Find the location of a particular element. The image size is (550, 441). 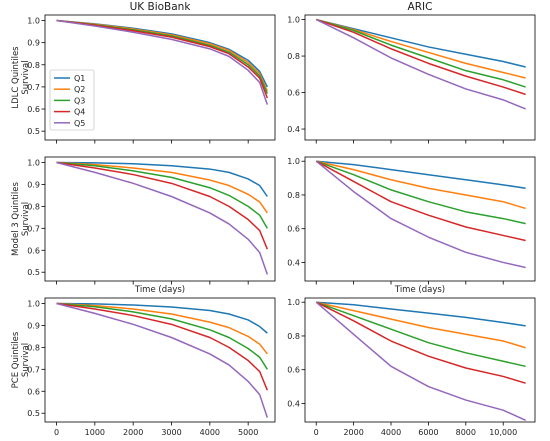

x-tick-label: 1000 is located at coordinates (95, 432).